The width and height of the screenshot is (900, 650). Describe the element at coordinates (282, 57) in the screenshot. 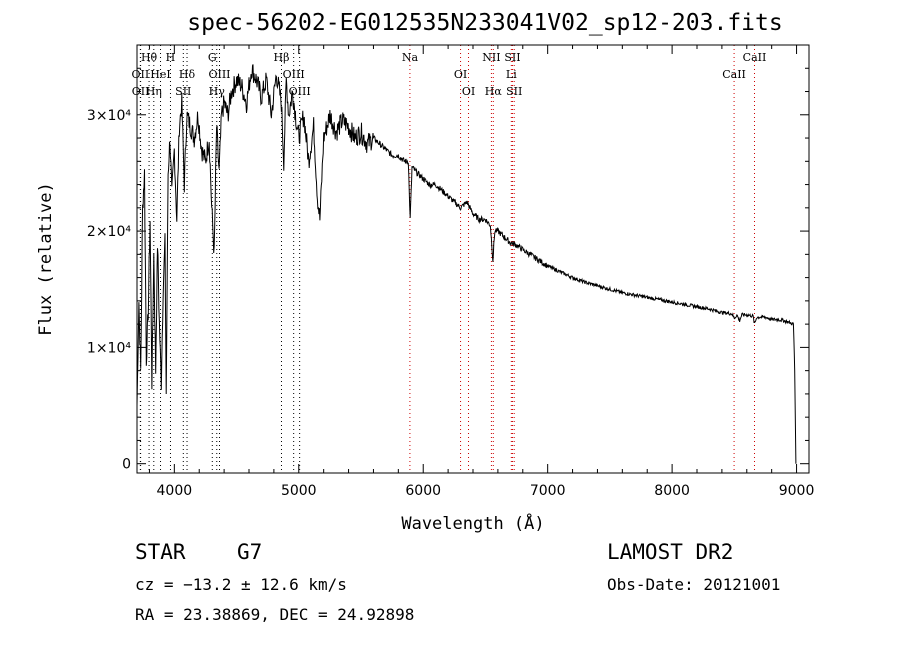

I see `line-label: Hβ` at that location.